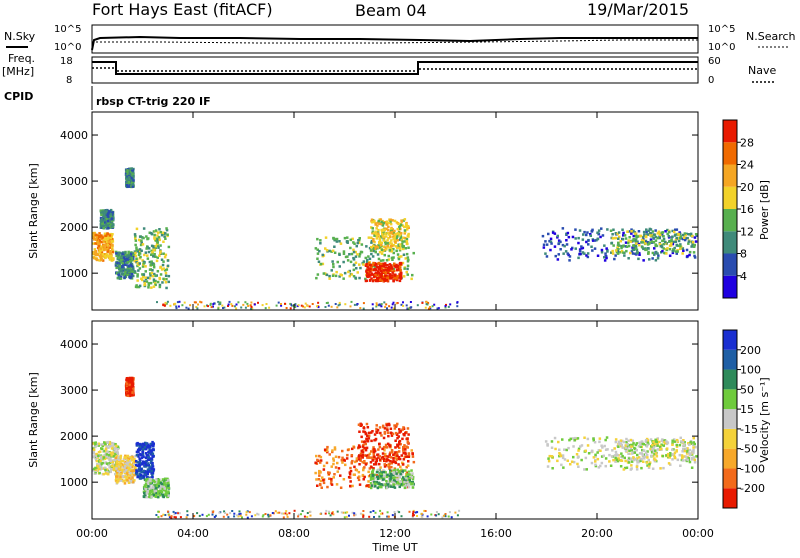 This screenshot has width=800, height=558. What do you see at coordinates (730, 379) in the screenshot?
I see `colorbar-segment` at bounding box center [730, 379].